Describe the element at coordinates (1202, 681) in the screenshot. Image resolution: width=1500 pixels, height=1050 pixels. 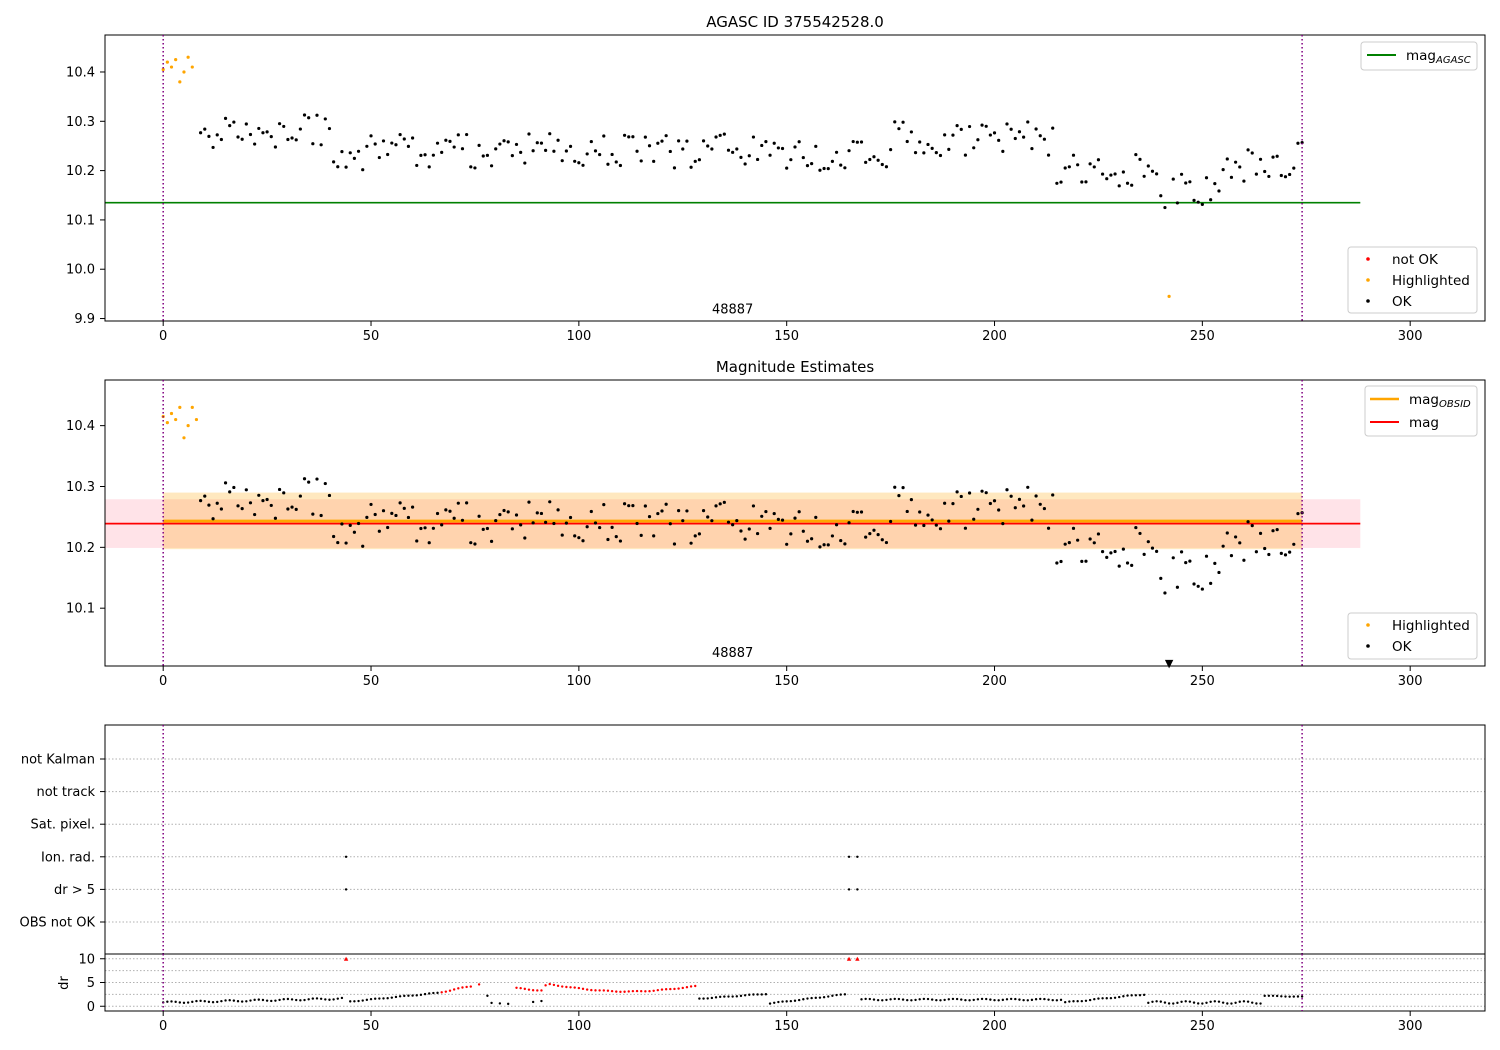
I see `x-tick-label: 250` at that location.